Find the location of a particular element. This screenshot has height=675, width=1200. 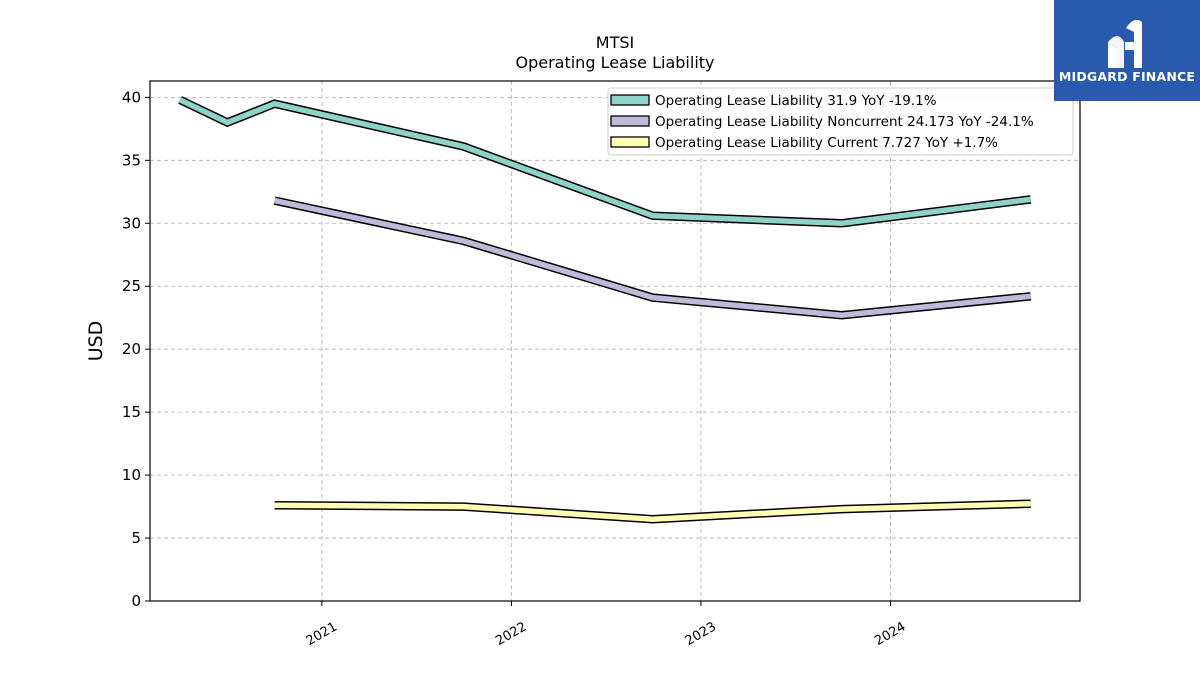

y-tick-label: 20 is located at coordinates (131, 349).